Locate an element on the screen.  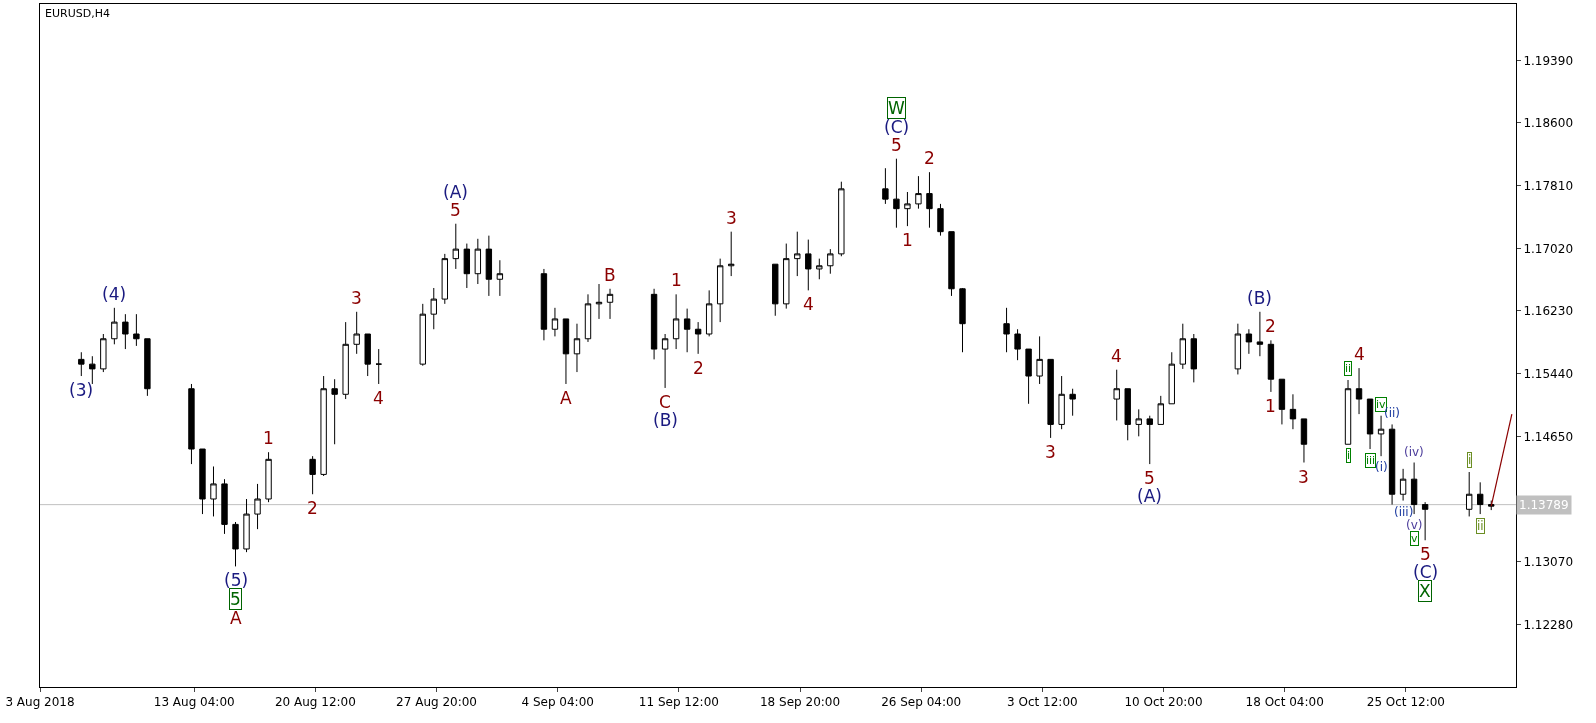
annotation: (C) is located at coordinates (1426, 572).